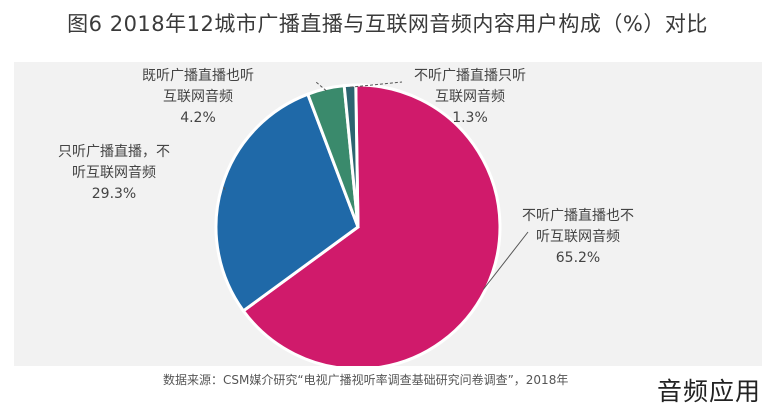 The width and height of the screenshot is (775, 412). I want to click on watermark: 音频应用, so click(708, 391).